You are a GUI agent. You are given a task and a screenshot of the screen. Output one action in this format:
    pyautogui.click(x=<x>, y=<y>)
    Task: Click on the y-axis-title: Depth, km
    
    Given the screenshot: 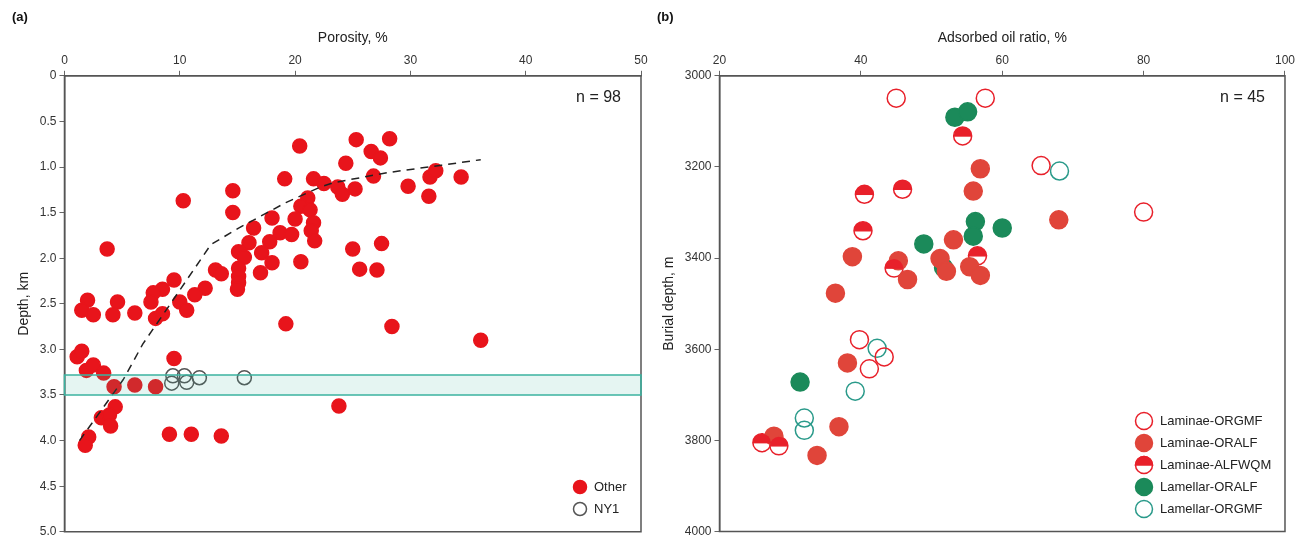 What is the action you would take?
    pyautogui.click(x=23, y=303)
    